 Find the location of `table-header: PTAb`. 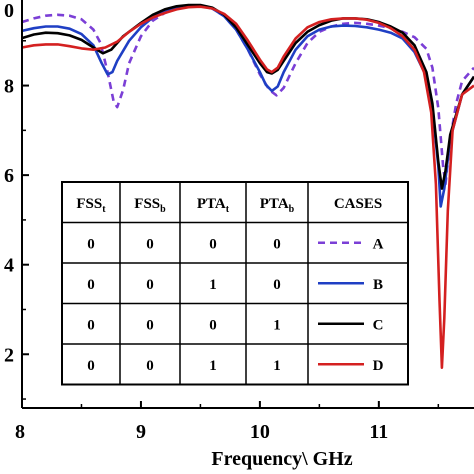

table-header: PTAb is located at coordinates (277, 205).